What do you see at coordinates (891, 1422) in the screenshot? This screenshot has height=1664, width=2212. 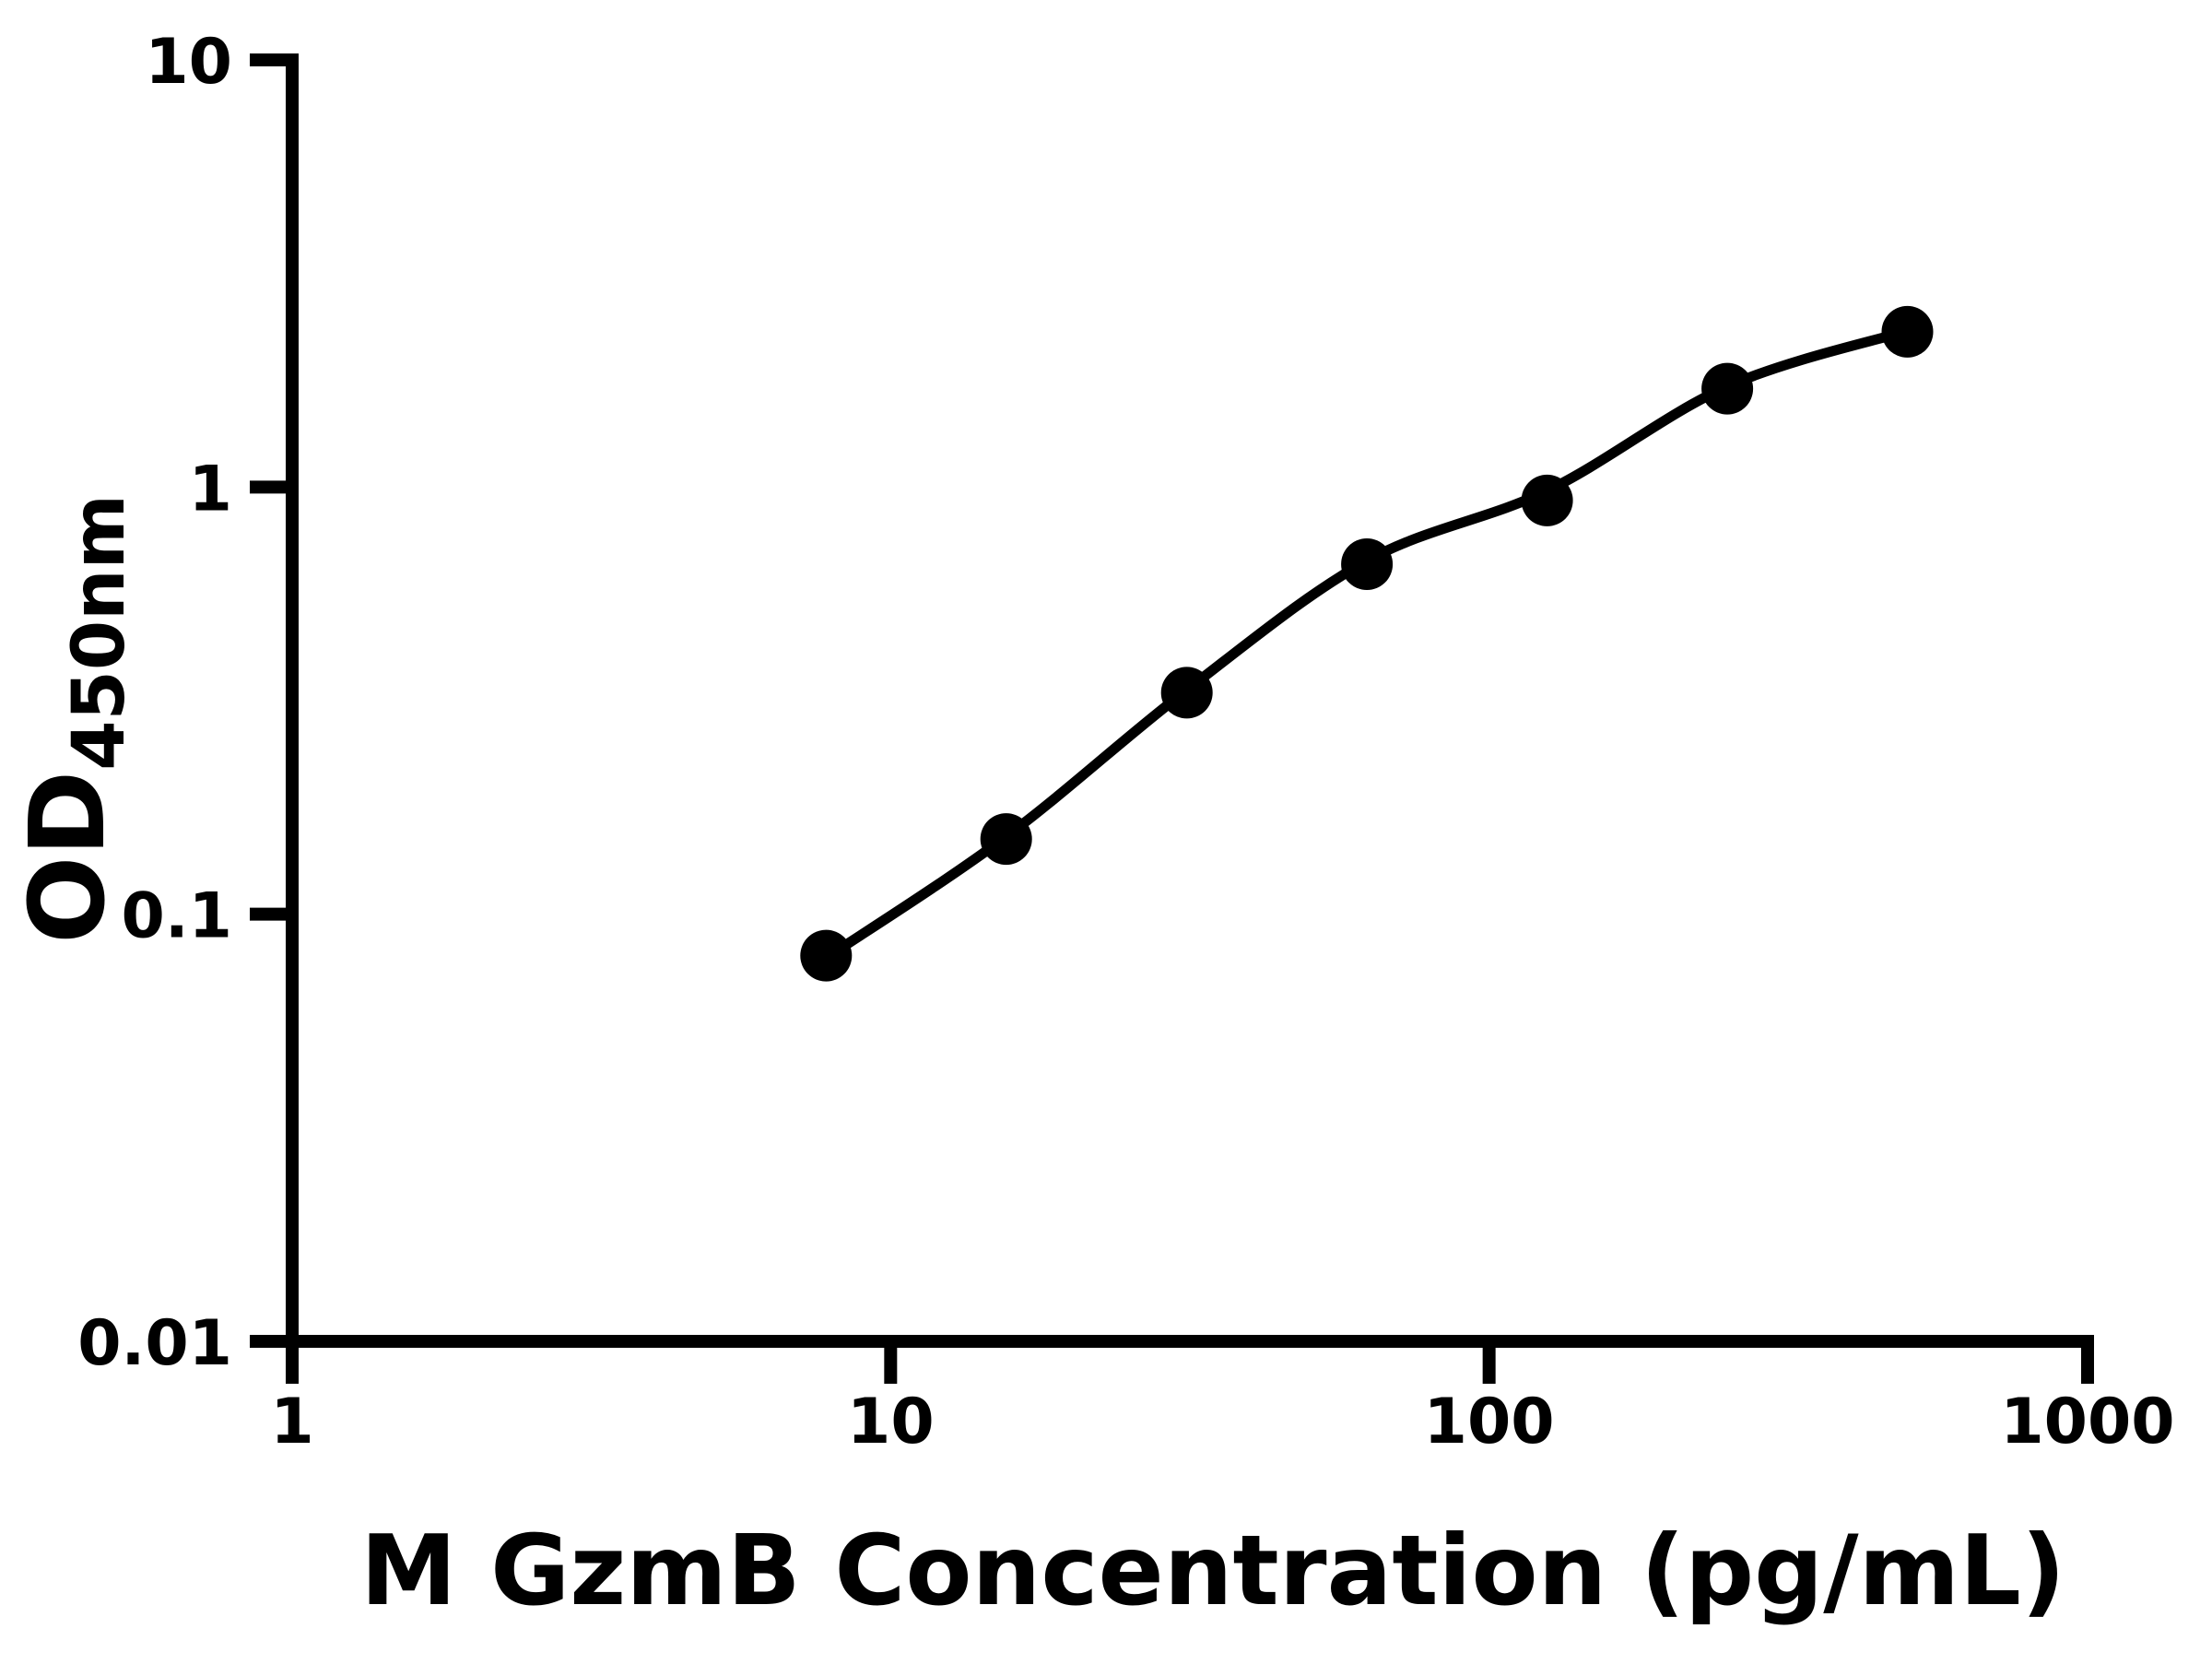 I see `x-tick-label-10: 10` at bounding box center [891, 1422].